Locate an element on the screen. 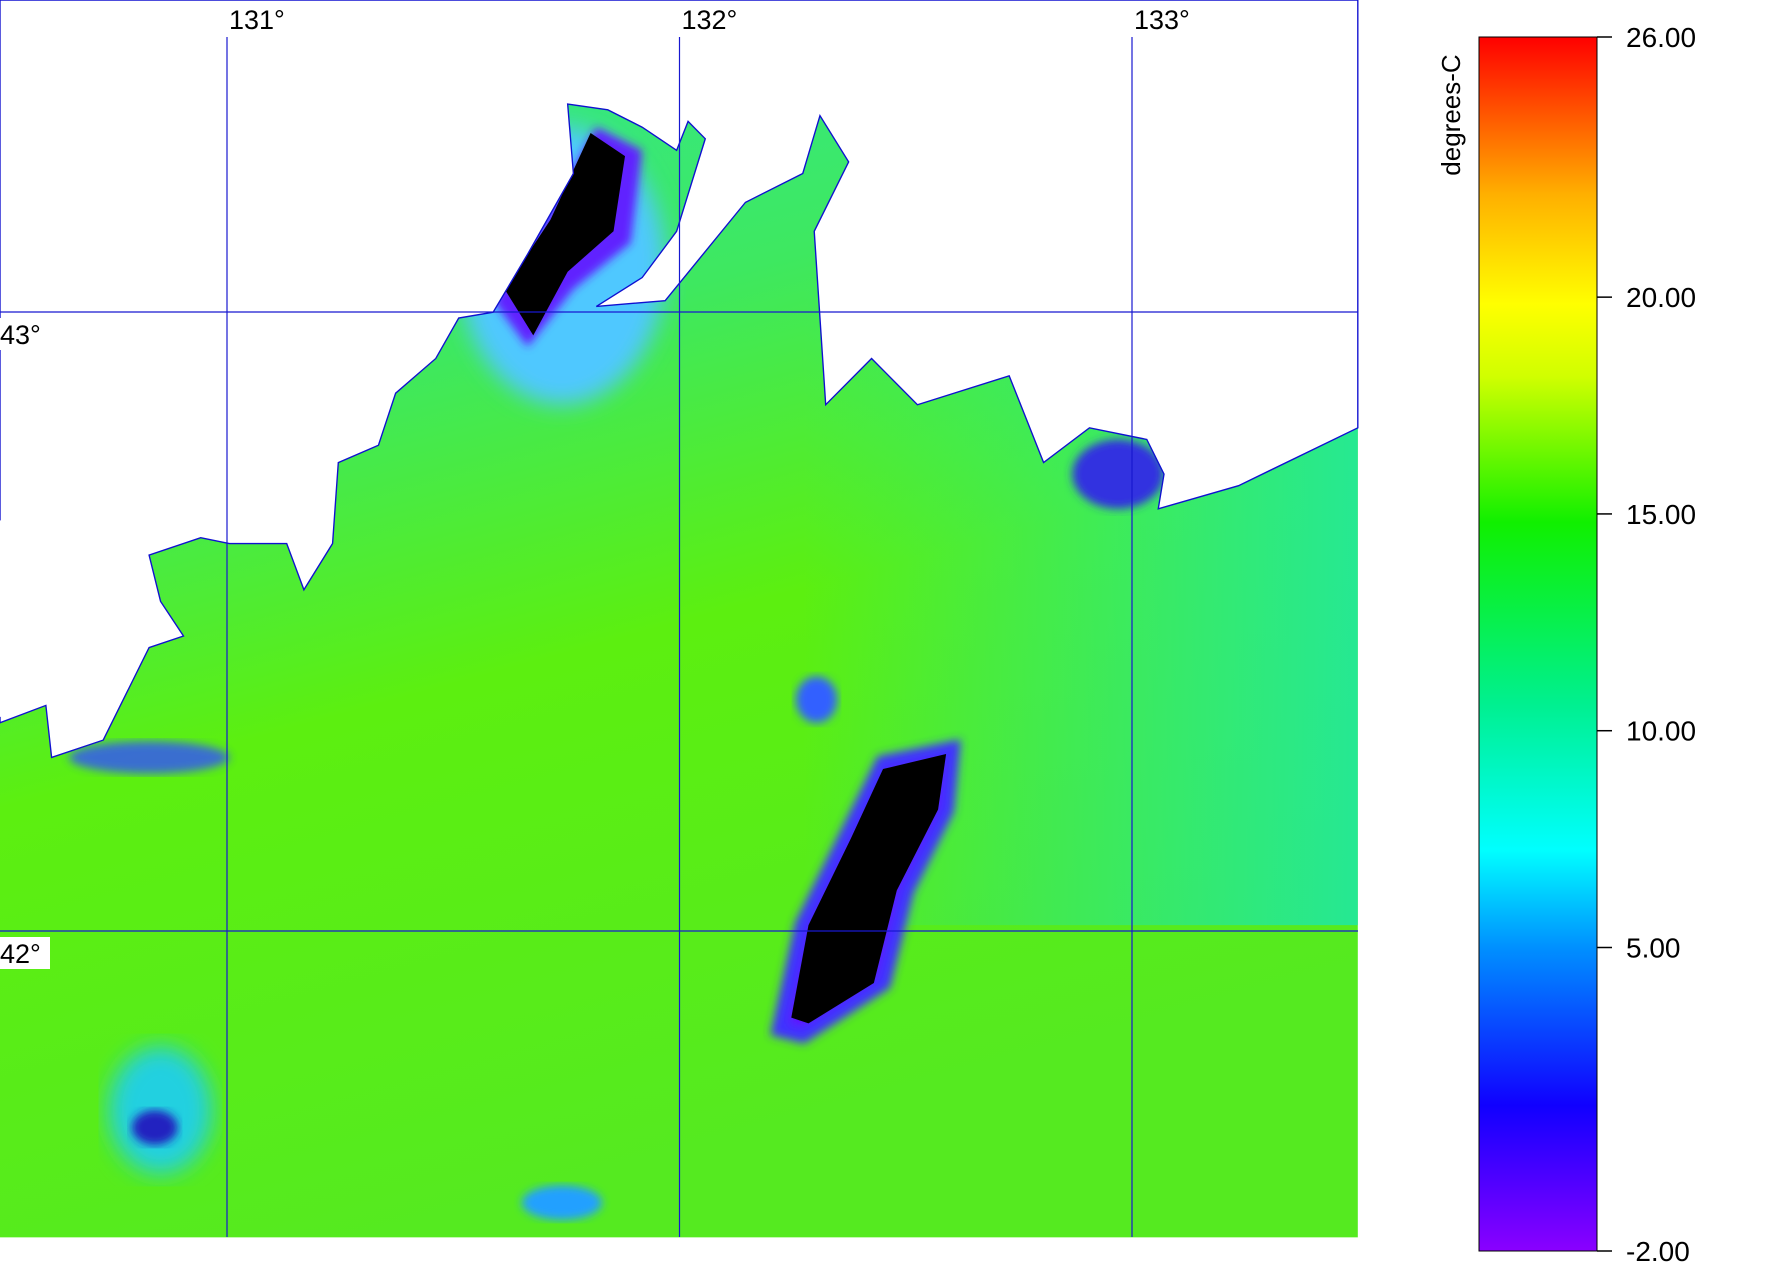  colorbar-tick-label: -2.00 is located at coordinates (1658, 1251).